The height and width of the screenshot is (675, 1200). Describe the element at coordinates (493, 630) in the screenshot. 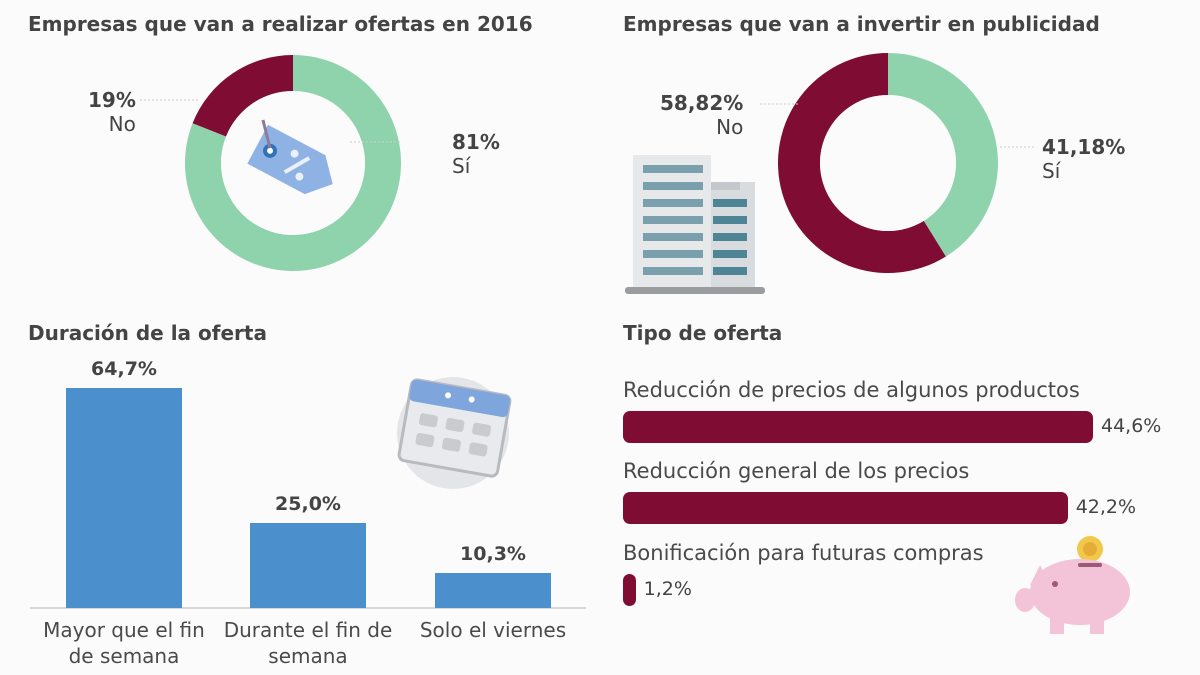

I see `bar-category-label: Solo el viernes` at that location.